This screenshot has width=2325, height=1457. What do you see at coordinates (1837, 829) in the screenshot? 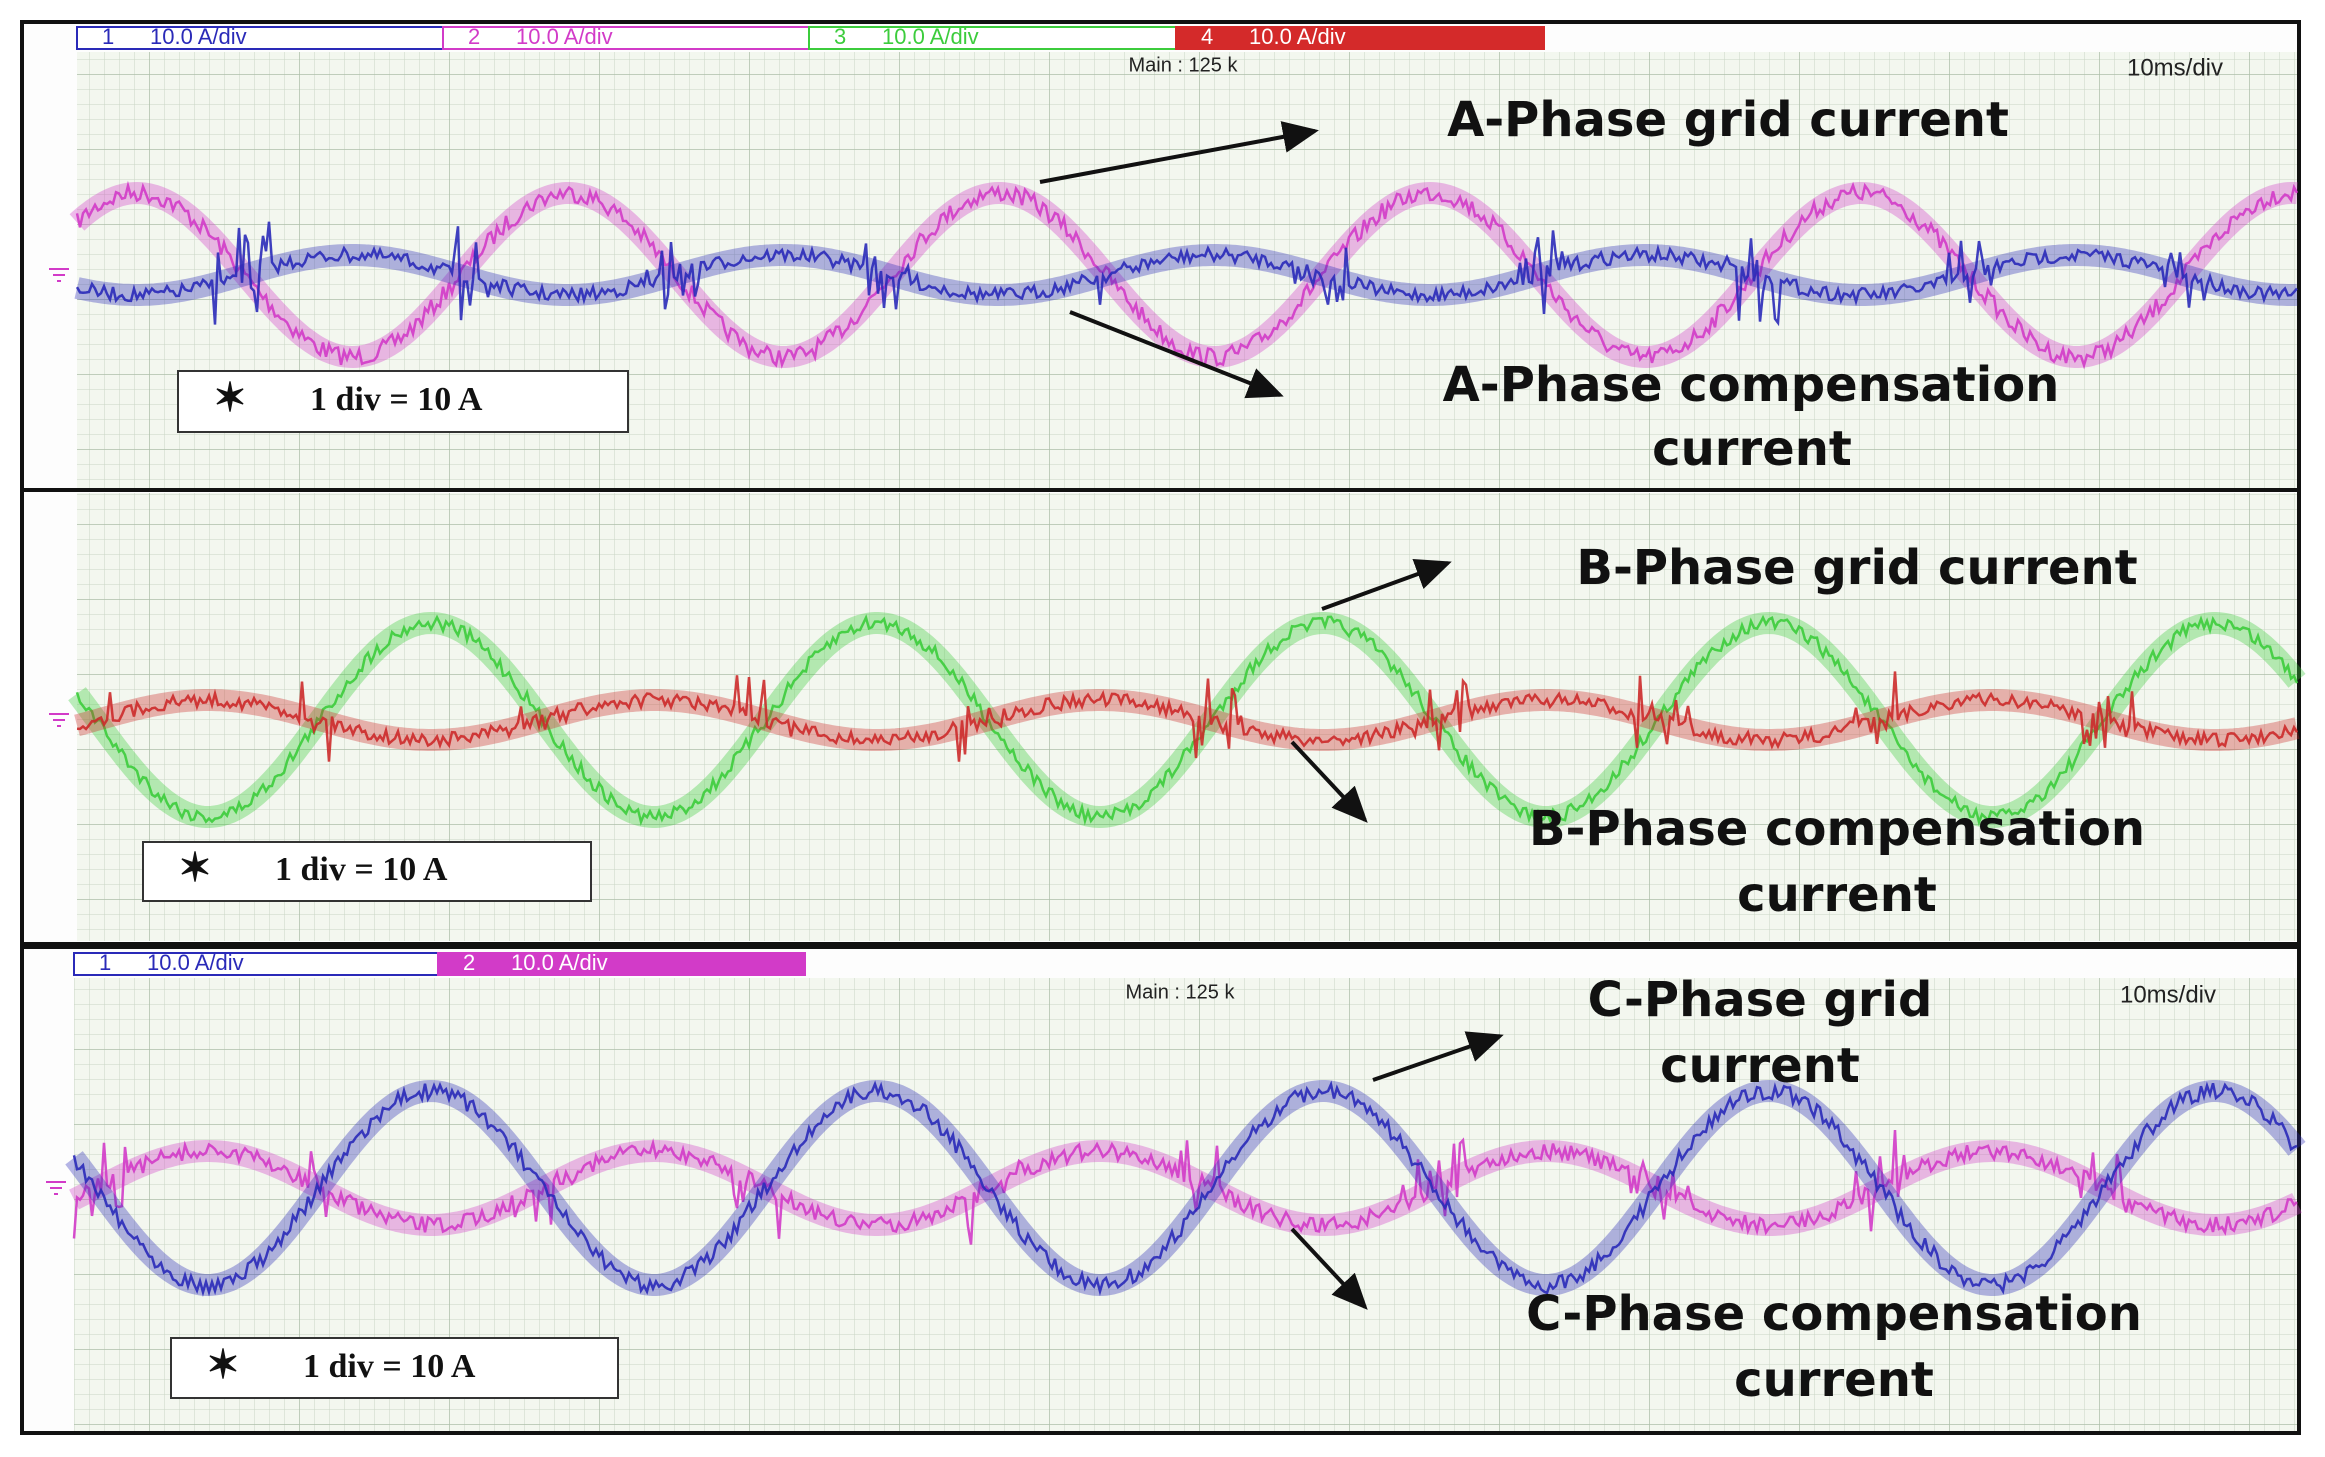
I see `annotation: B-Phase compensation` at bounding box center [1837, 829].